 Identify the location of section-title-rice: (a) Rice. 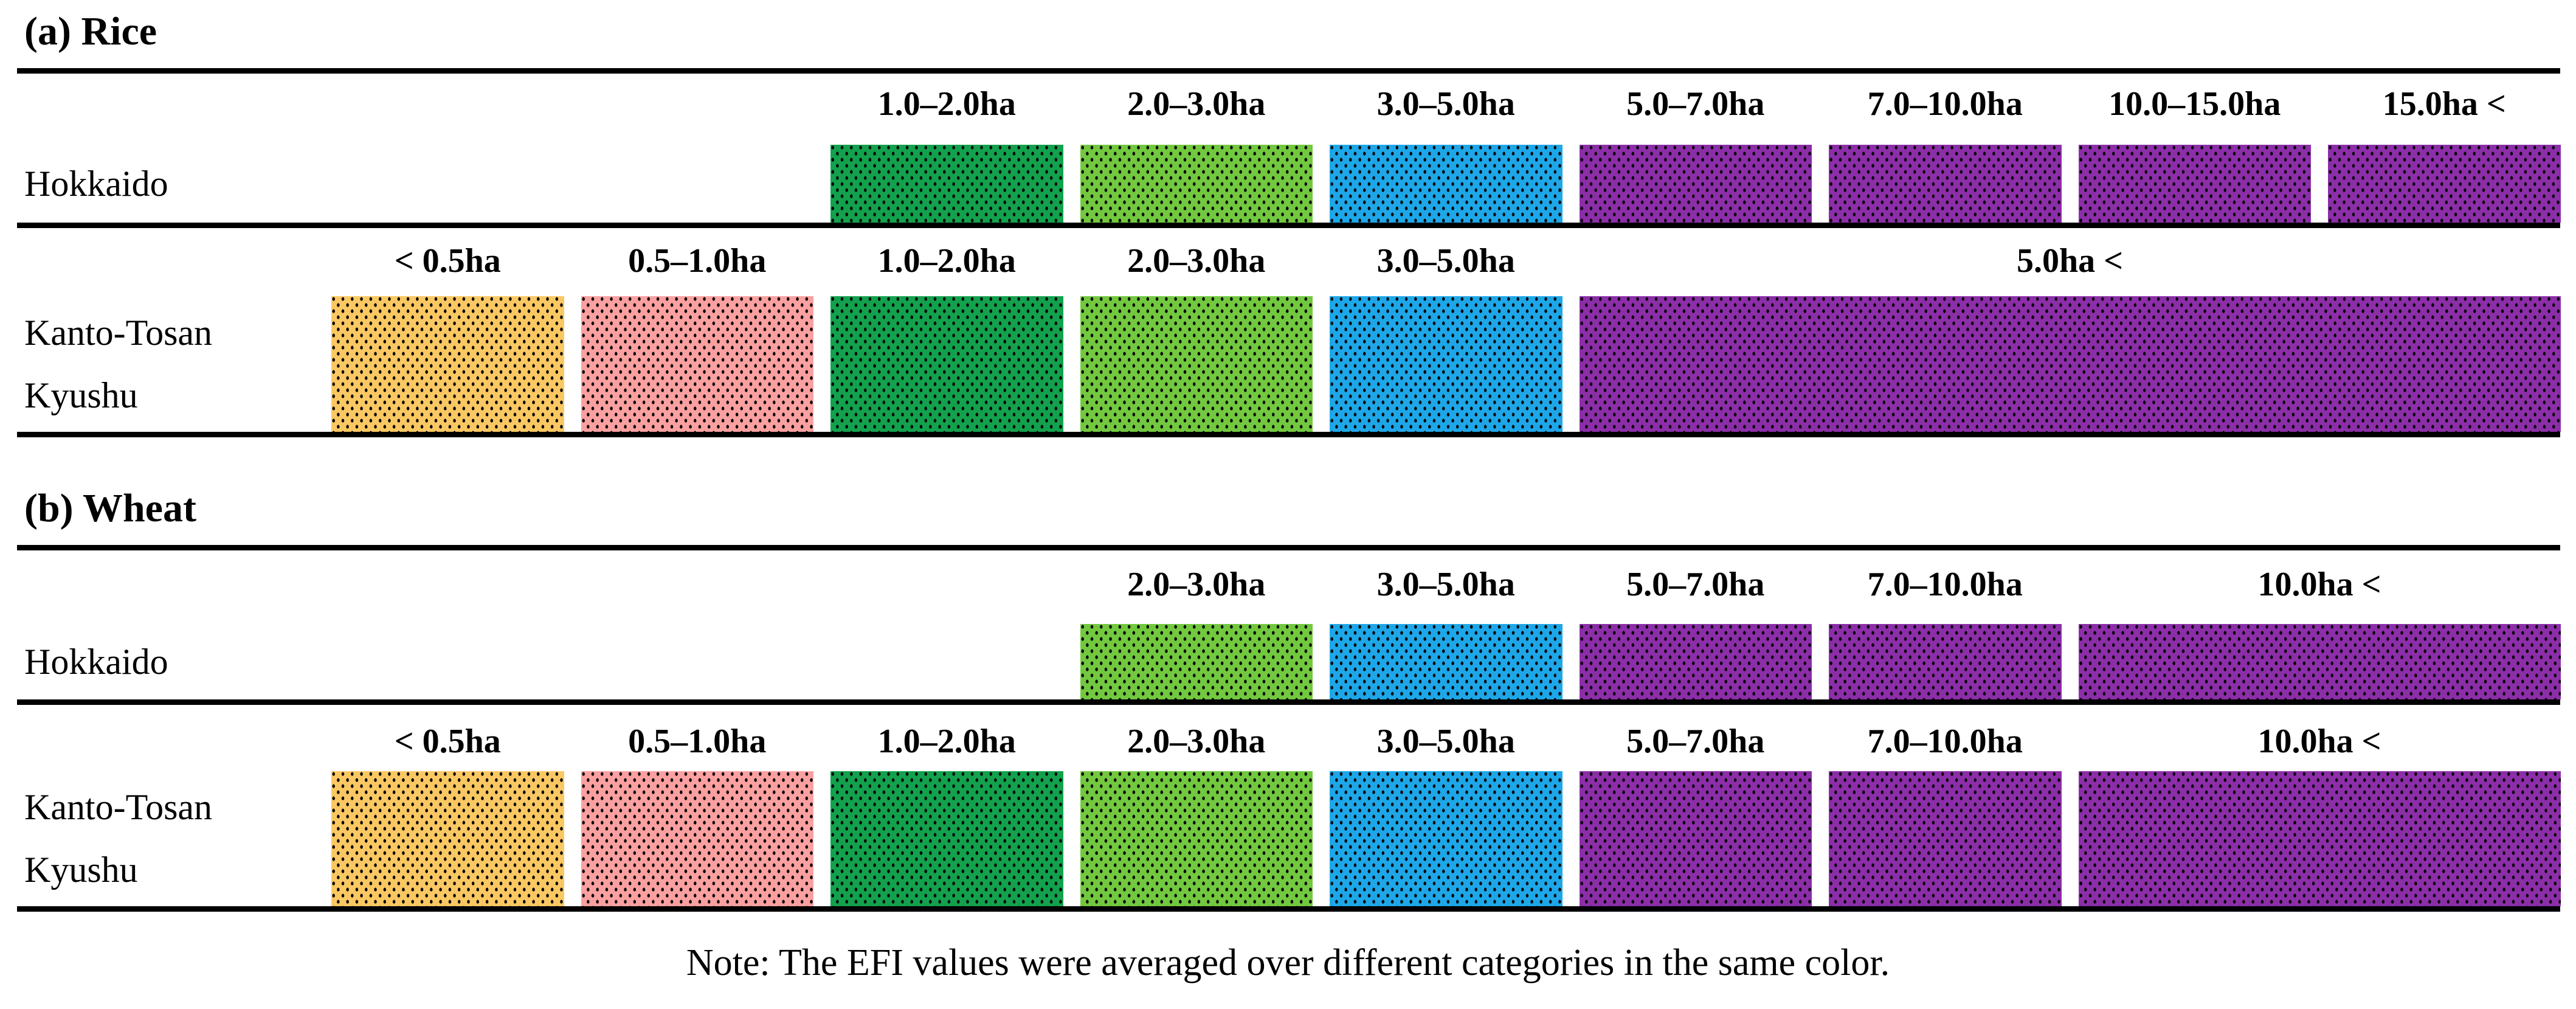
(90, 31).